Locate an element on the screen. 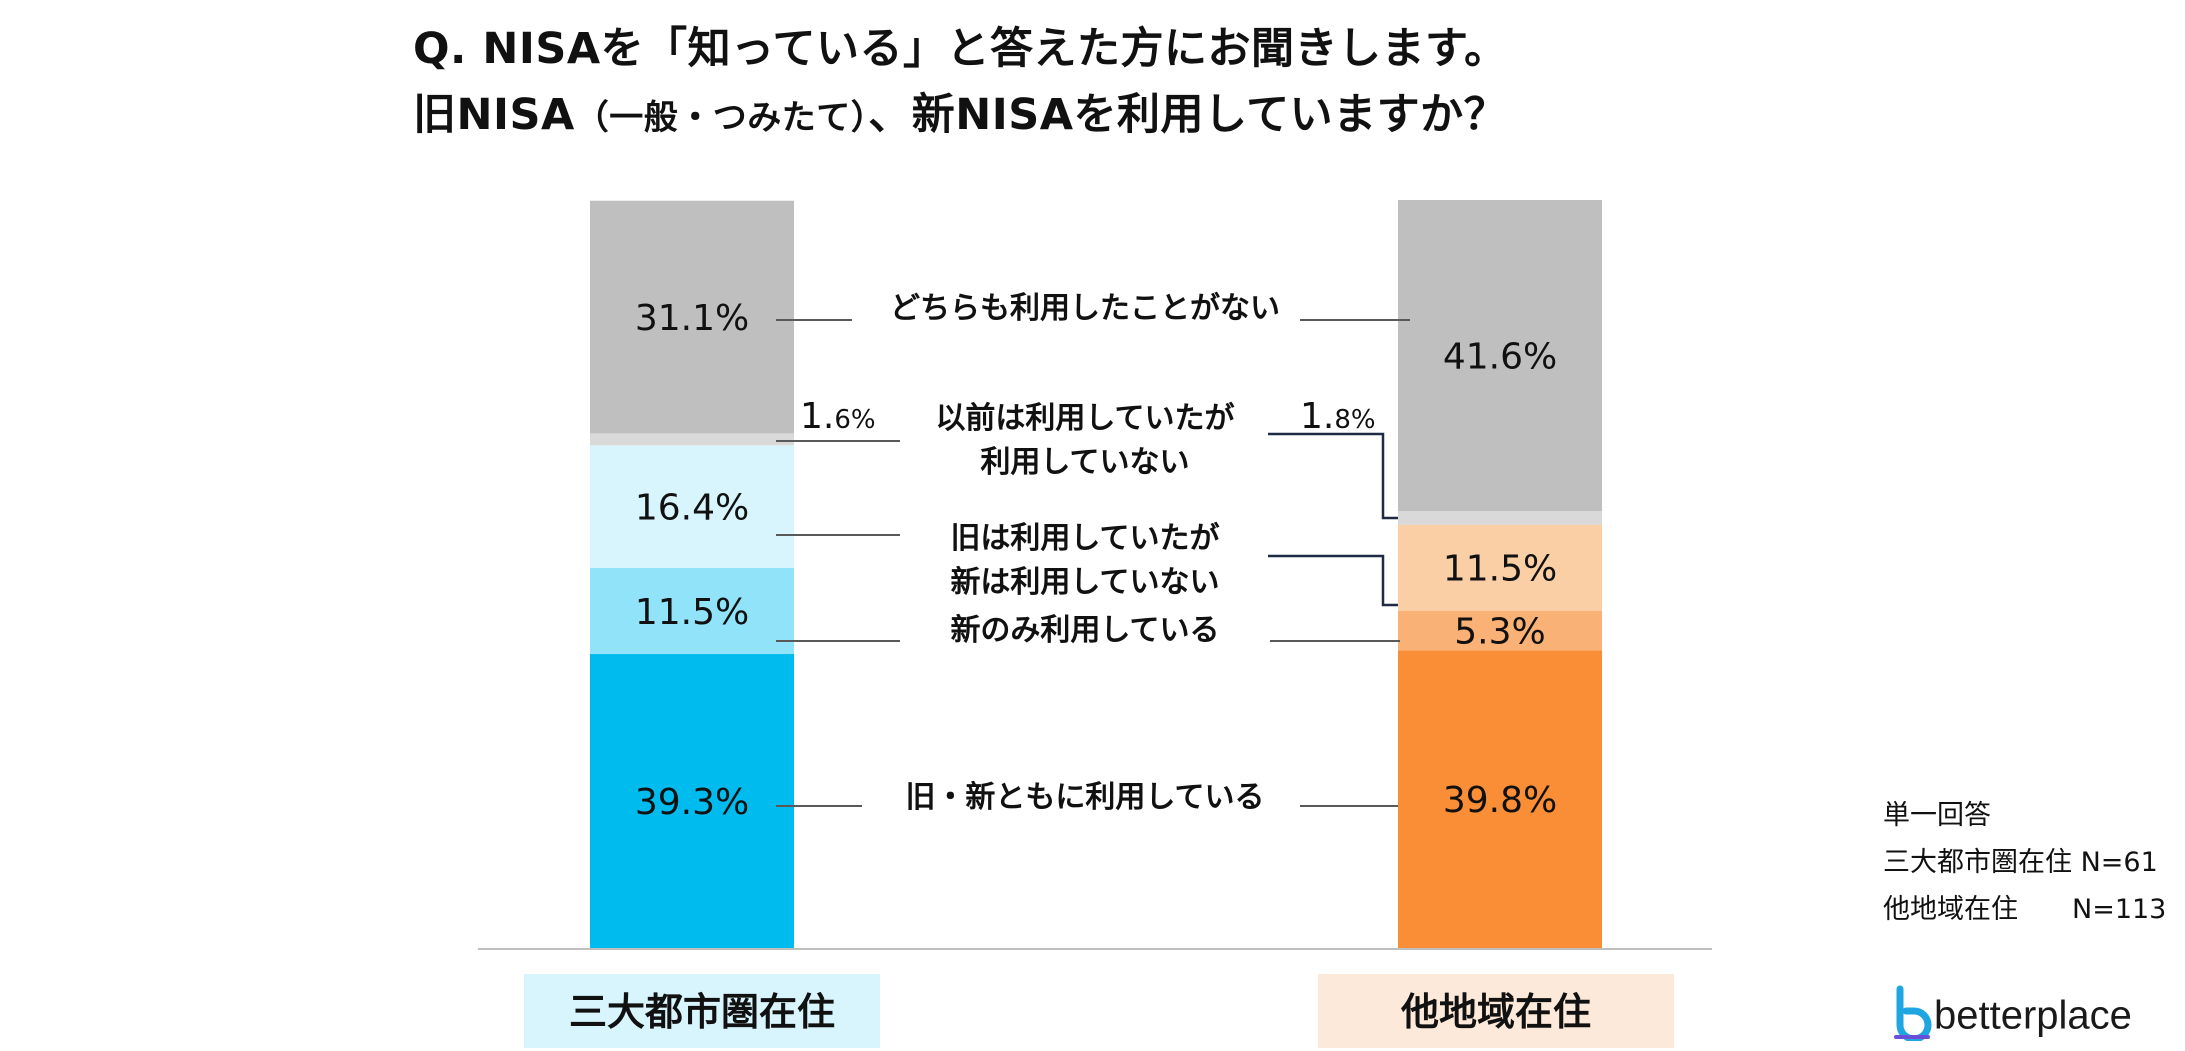  logo-text: betterplace is located at coordinates (2033, 1015).